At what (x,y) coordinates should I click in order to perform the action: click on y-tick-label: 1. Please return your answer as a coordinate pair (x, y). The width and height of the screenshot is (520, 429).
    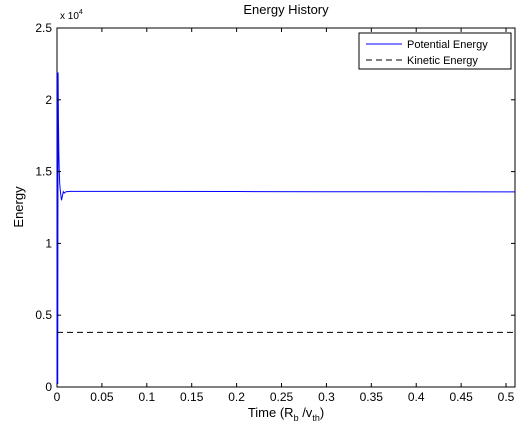
    Looking at the image, I should click on (48, 243).